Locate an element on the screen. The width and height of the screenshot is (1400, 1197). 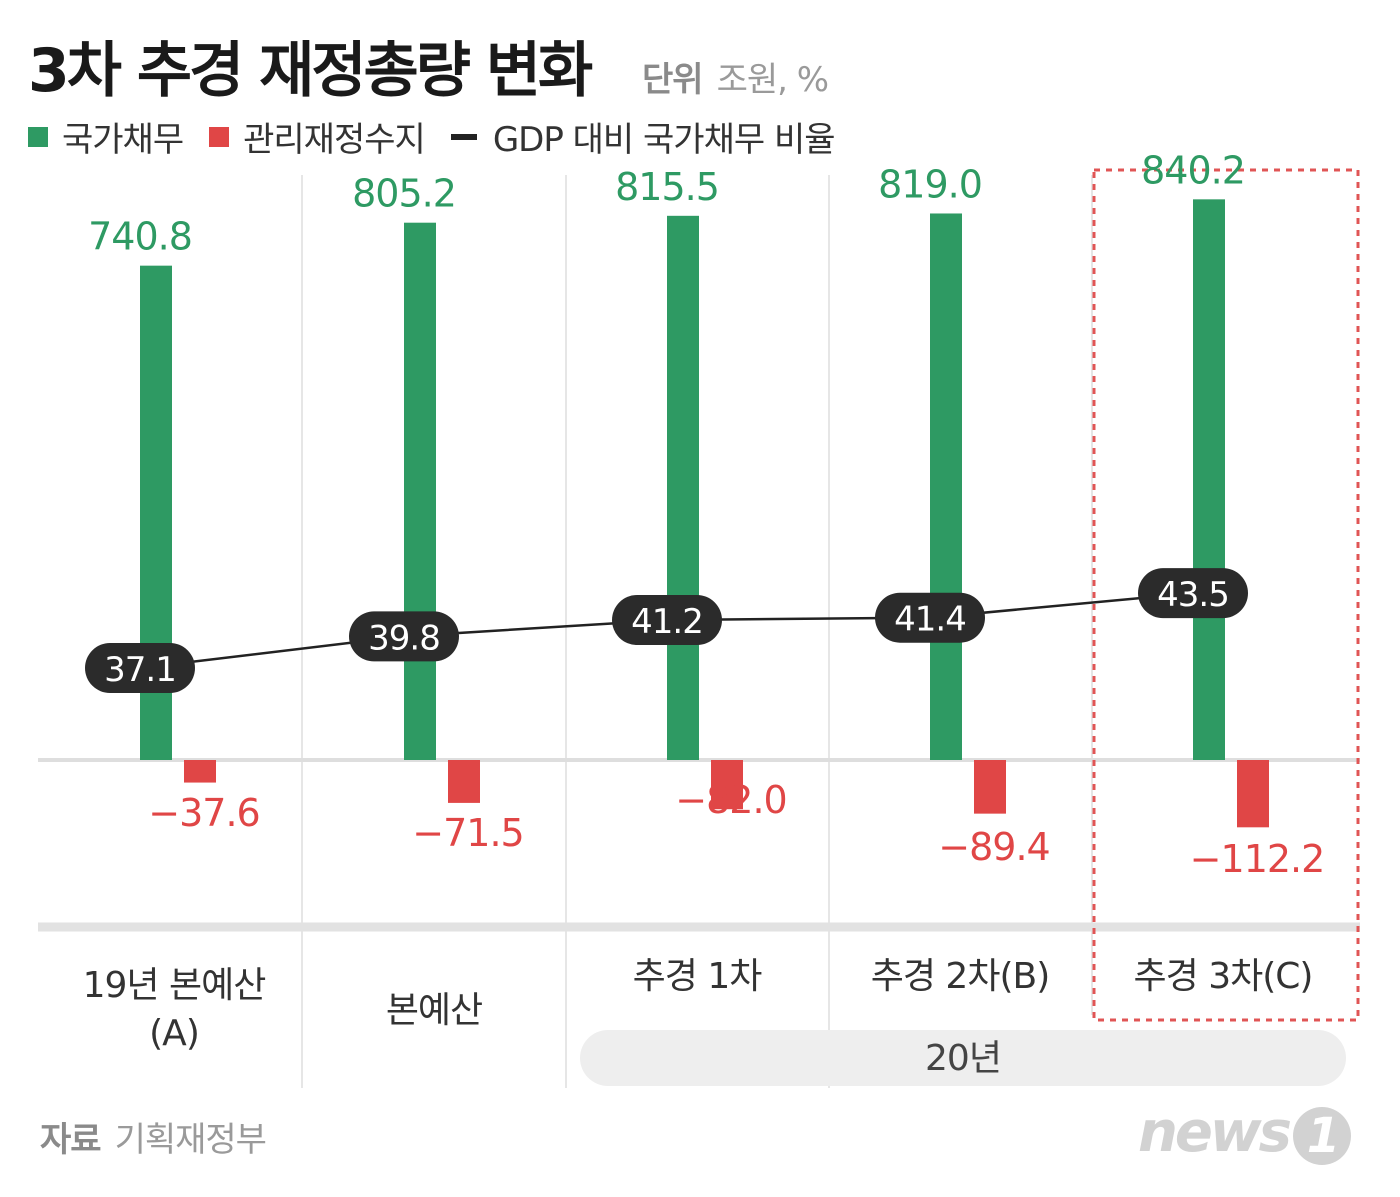
category-label: 본예산 is located at coordinates (434, 1010).